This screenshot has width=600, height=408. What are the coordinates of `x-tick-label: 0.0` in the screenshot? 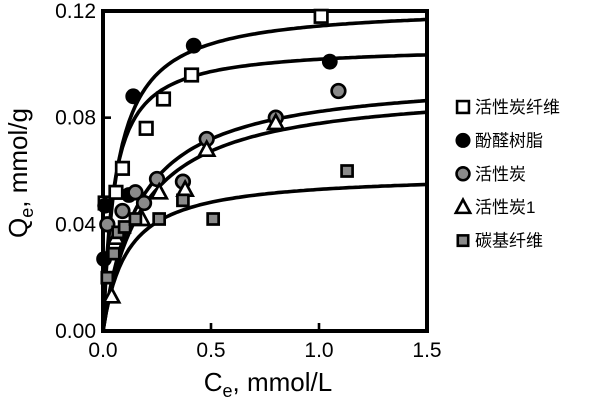 It's located at (102, 350).